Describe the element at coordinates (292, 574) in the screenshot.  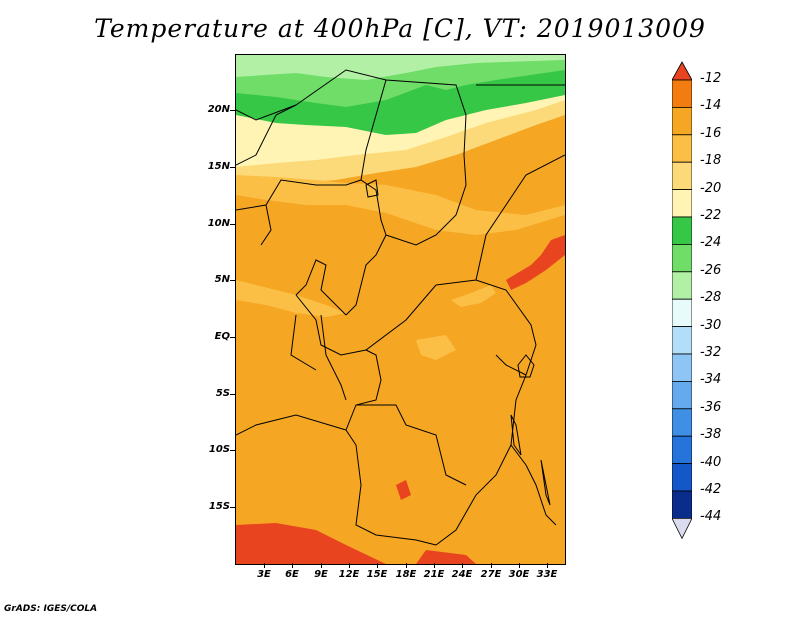
I see `lon-label: 6E` at that location.